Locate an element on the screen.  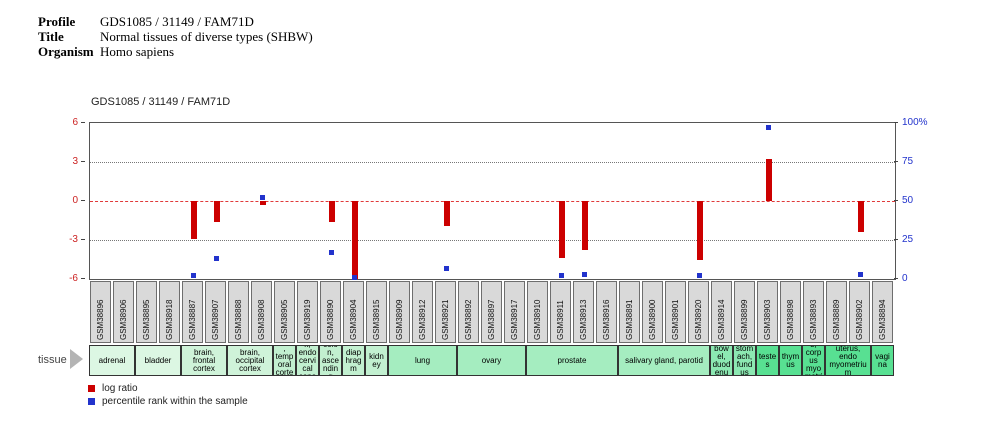
tissue-cell: small bowel, duodenum is located at coordinates (721, 360).